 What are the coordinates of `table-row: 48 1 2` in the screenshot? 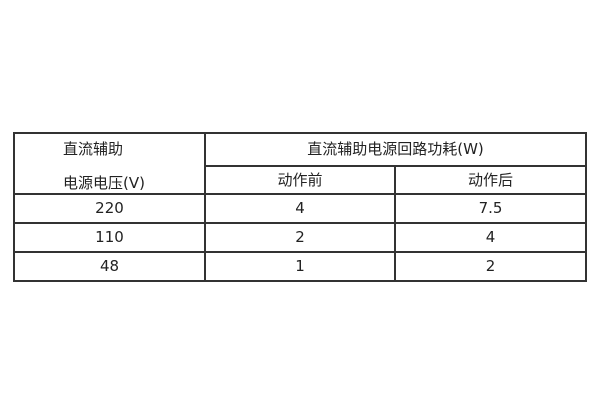 It's located at (300, 266).